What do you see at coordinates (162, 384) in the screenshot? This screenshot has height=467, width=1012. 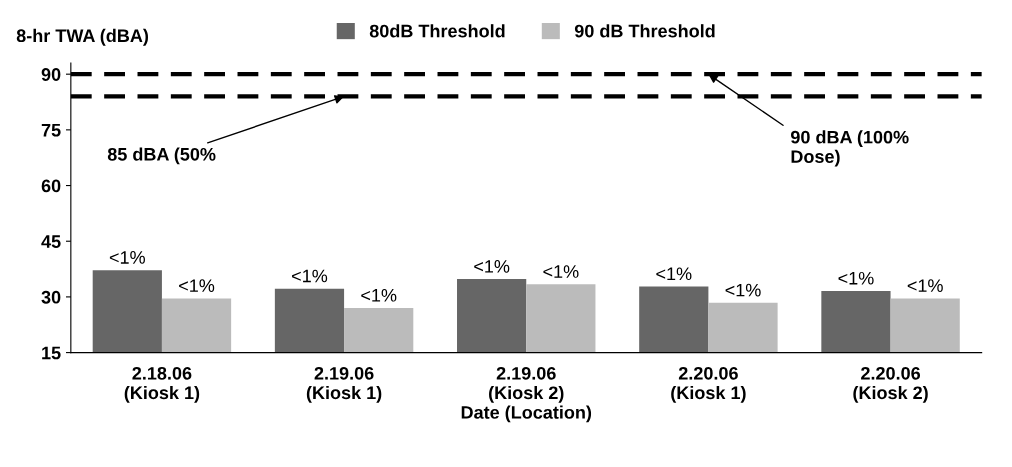 I see `x-tick-label: 2.18.06 (Kiosk 1)` at bounding box center [162, 384].